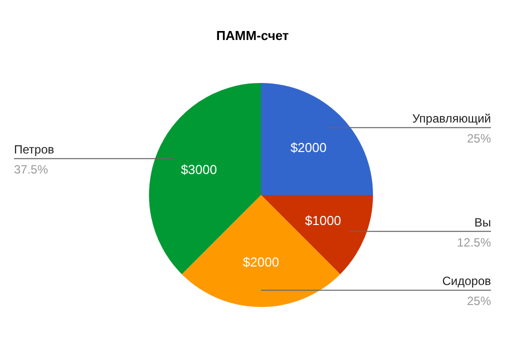  Describe the element at coordinates (34, 149) in the screenshot. I see `slice-label: Петров` at that location.